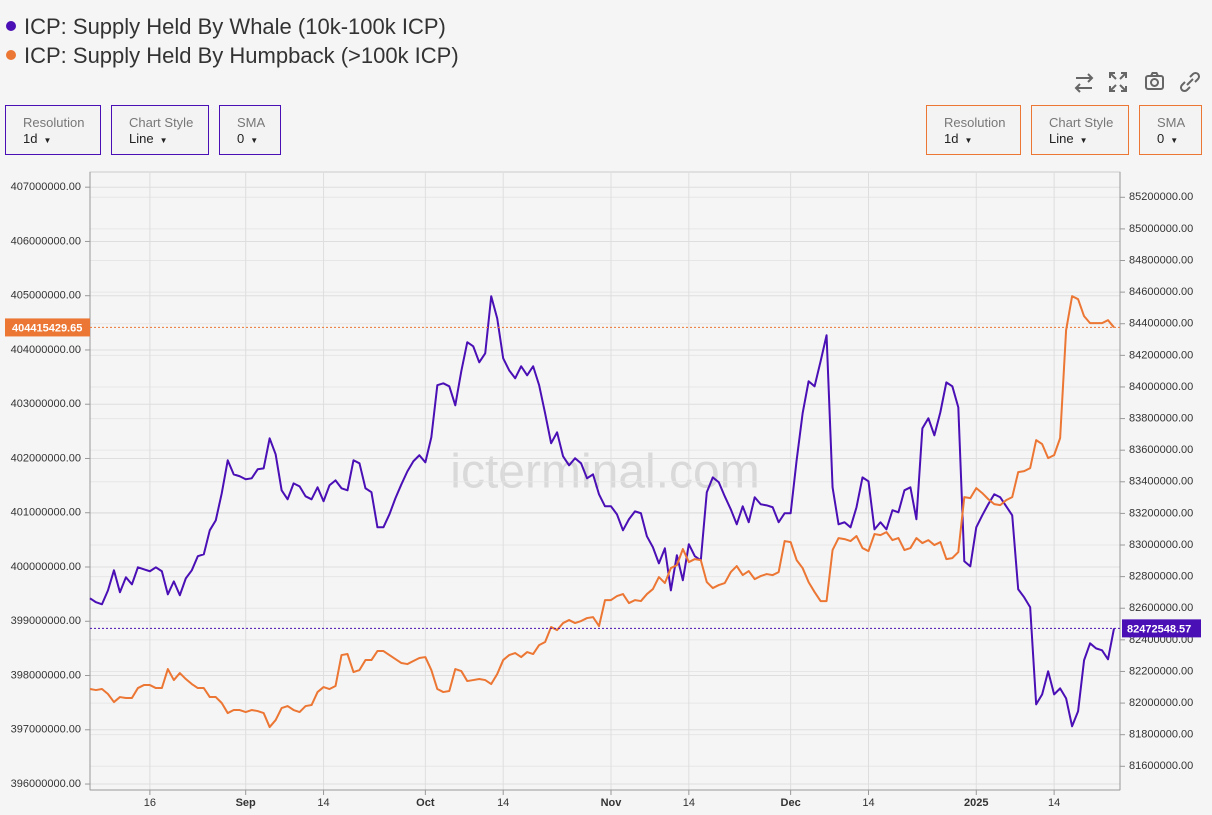  I want to click on y-tick-label: 405000000.00, so click(46, 296).